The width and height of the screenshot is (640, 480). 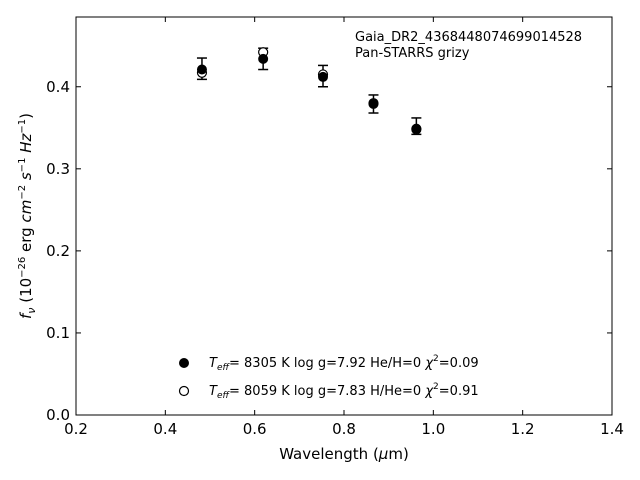 What do you see at coordinates (58, 87) in the screenshot?
I see `y-tick-label: 0.4` at bounding box center [58, 87].